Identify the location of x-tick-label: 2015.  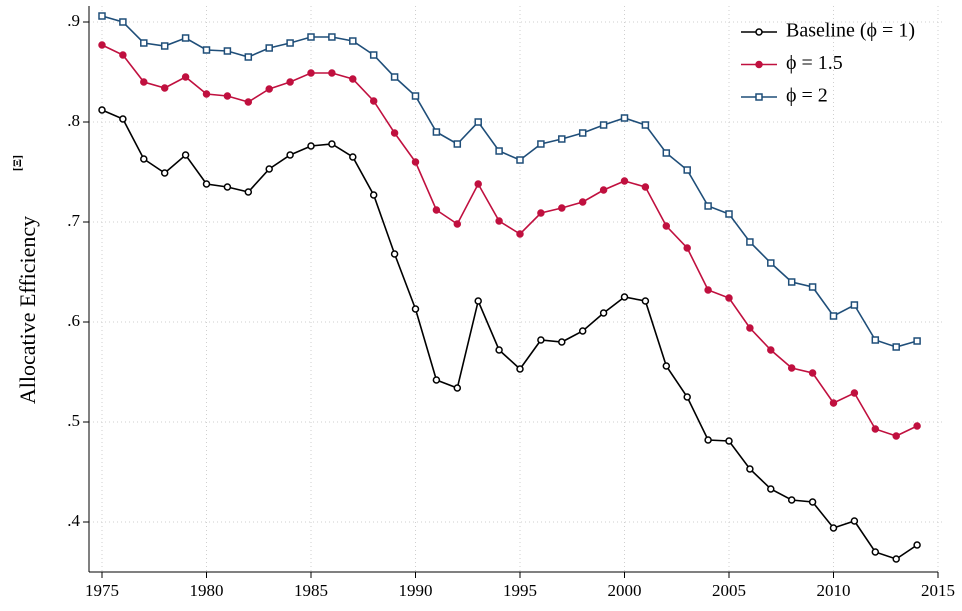
(938, 590).